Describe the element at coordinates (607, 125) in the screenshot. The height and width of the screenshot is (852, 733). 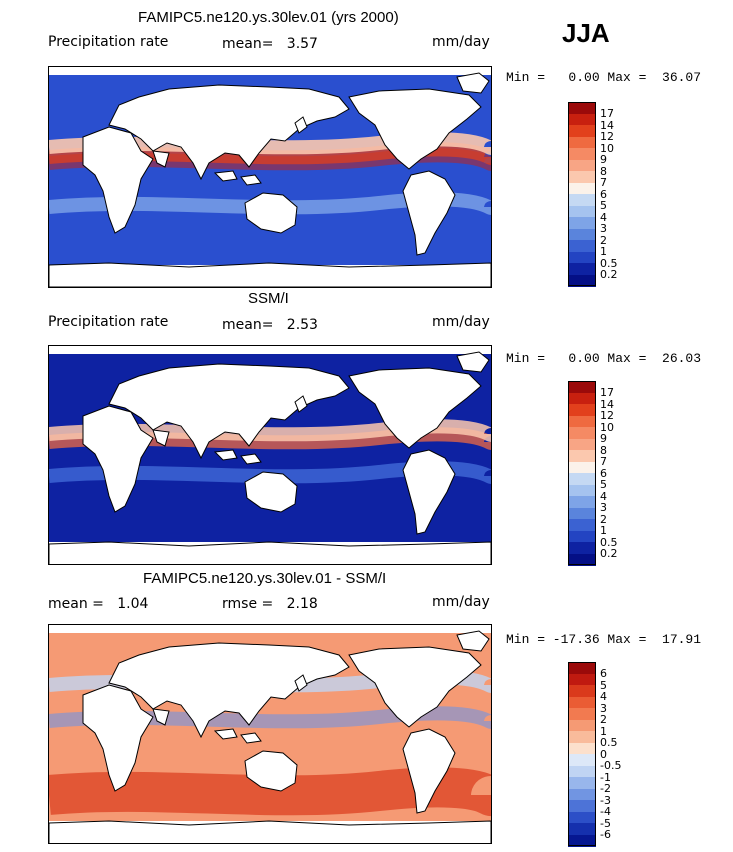
I see `colorbar-tick-label: 14` at that location.